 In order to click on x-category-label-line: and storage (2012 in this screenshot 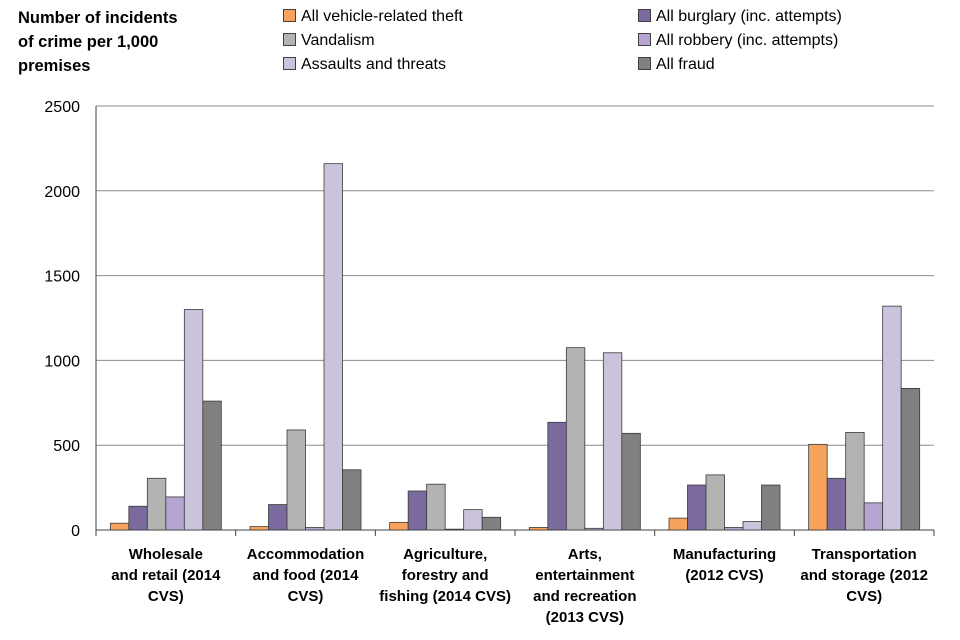, I will do `click(864, 575)`.